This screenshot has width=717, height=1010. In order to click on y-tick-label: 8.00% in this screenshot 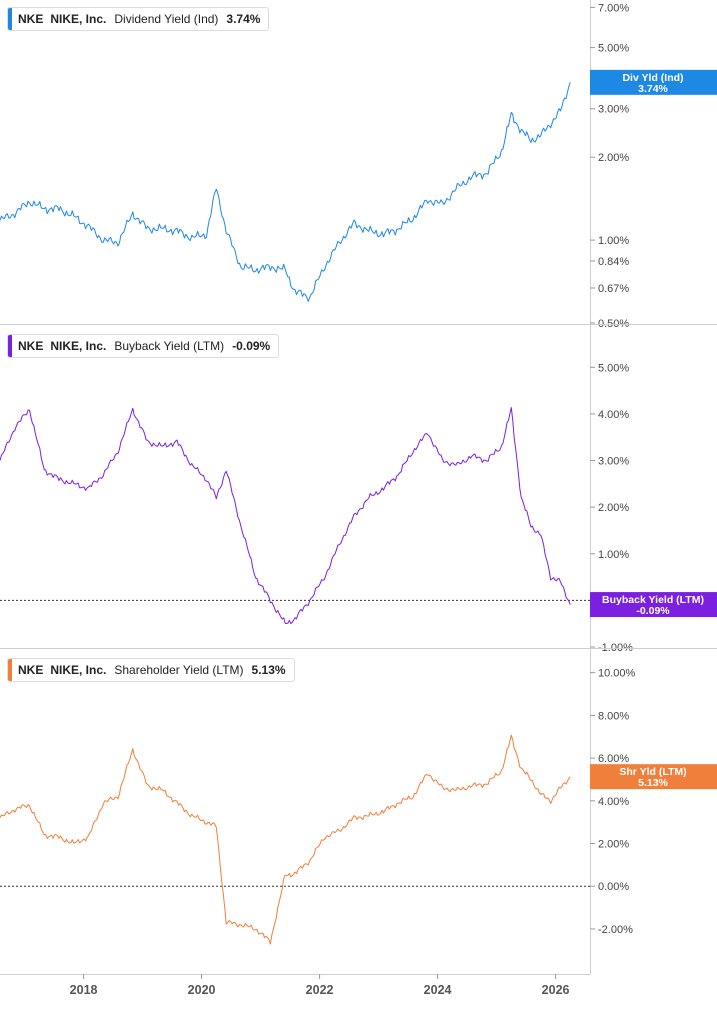, I will do `click(613, 716)`.